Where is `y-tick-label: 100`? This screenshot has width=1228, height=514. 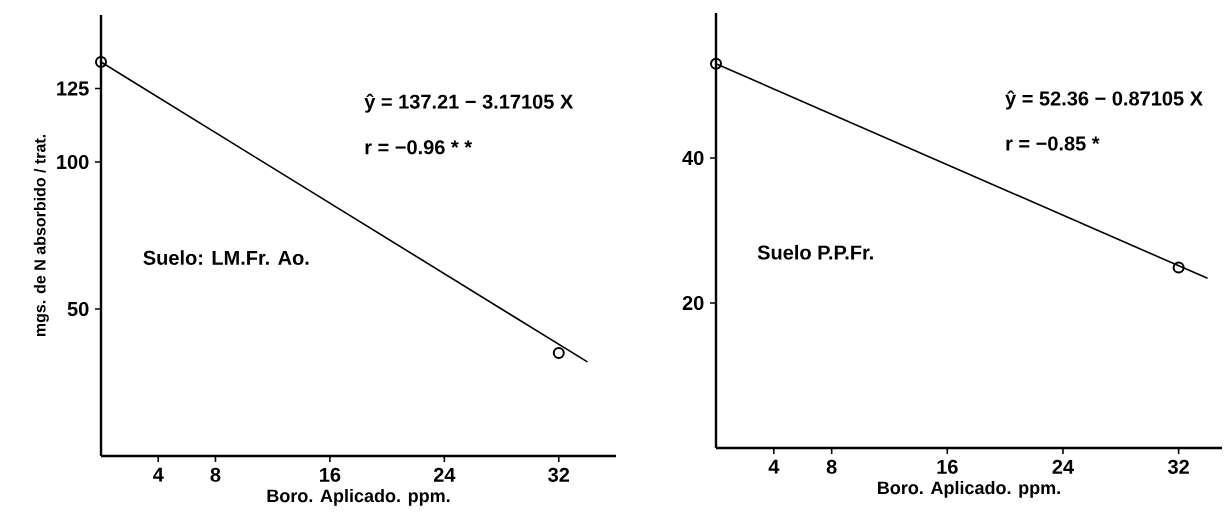 y-tick-label: 100 is located at coordinates (73, 162).